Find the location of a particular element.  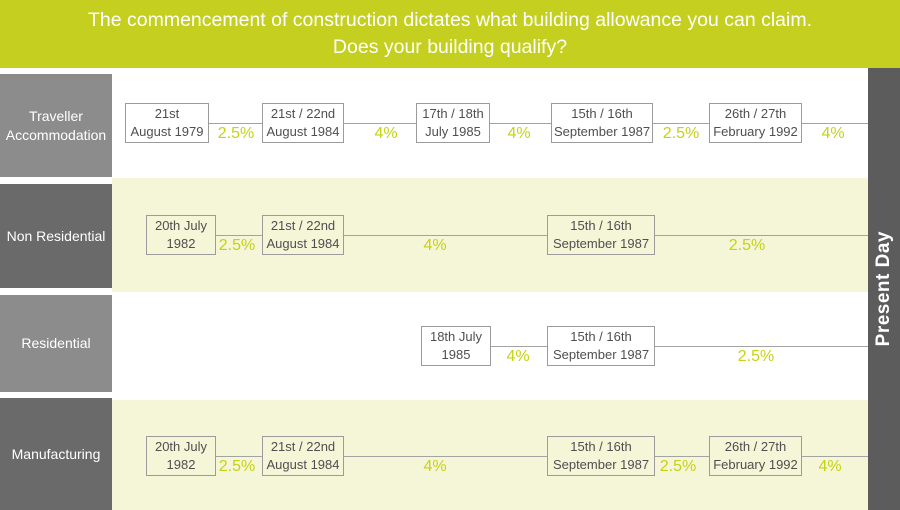

sidebar-item-traveller-accommodation: Traveller Accommodation is located at coordinates (56, 125).